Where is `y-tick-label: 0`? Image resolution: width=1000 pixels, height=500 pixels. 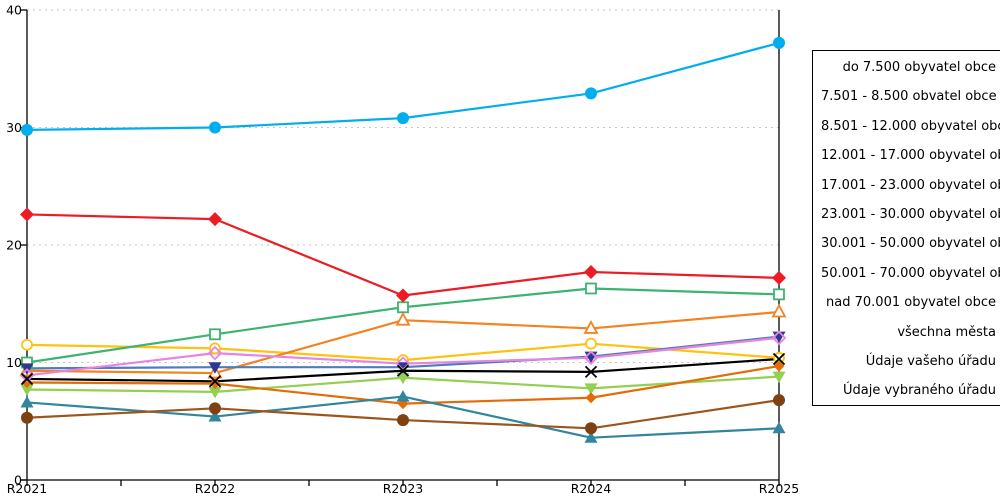
y-tick-label: 0 is located at coordinates (18, 479).